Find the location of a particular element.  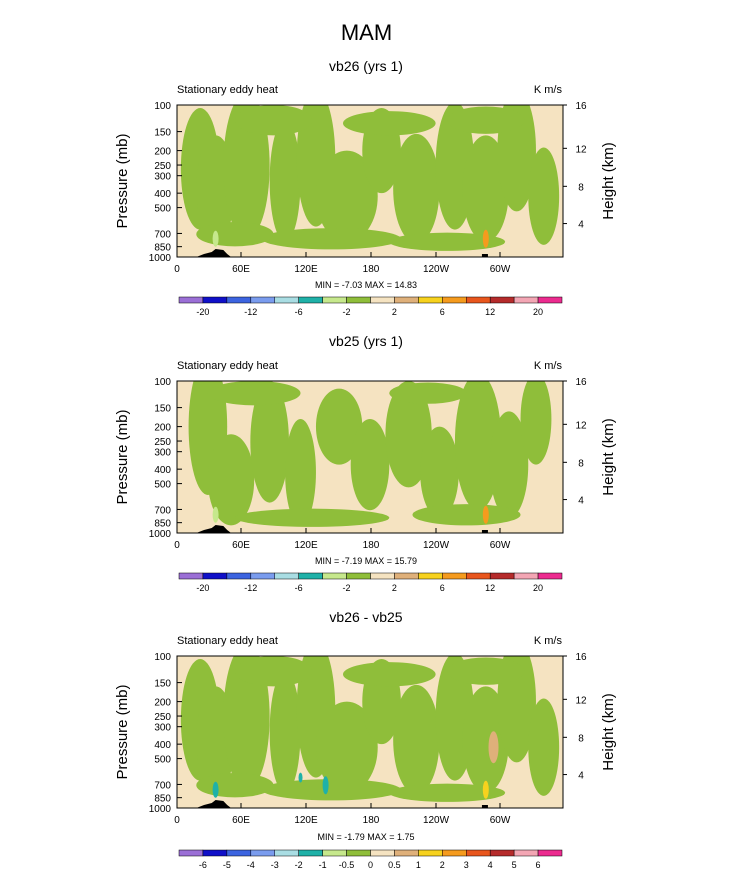

plot-frame is located at coordinates (370, 181).